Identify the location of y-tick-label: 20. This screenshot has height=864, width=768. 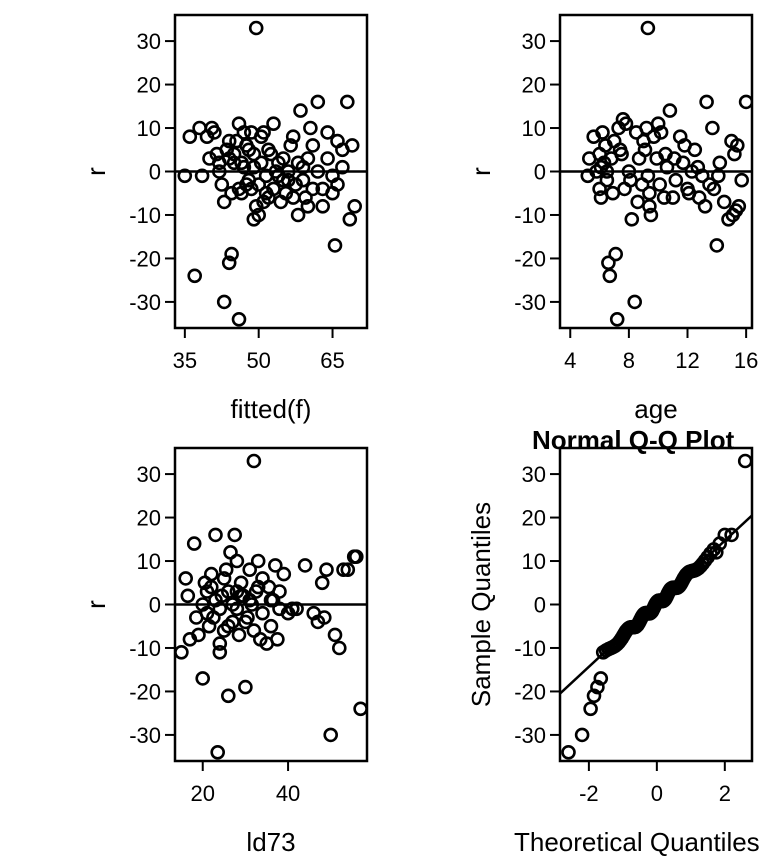
(534, 518).